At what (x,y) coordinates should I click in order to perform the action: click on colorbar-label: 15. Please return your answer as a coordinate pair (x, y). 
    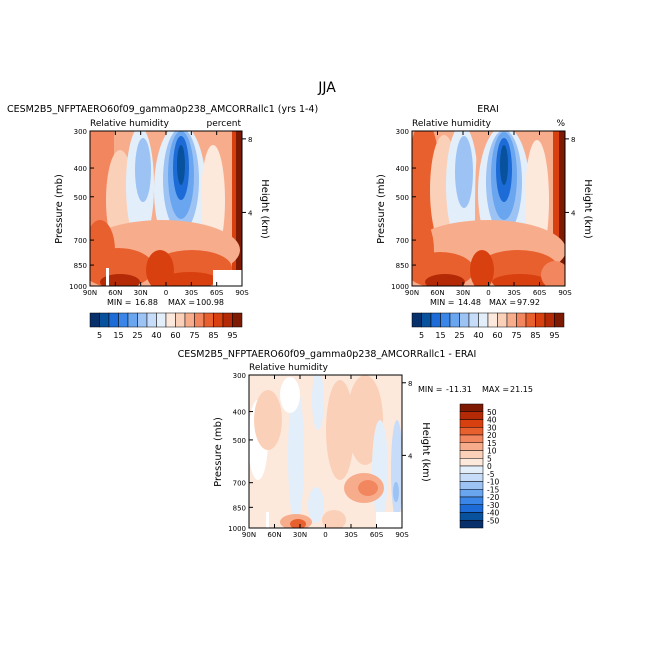
    Looking at the image, I should click on (118, 335).